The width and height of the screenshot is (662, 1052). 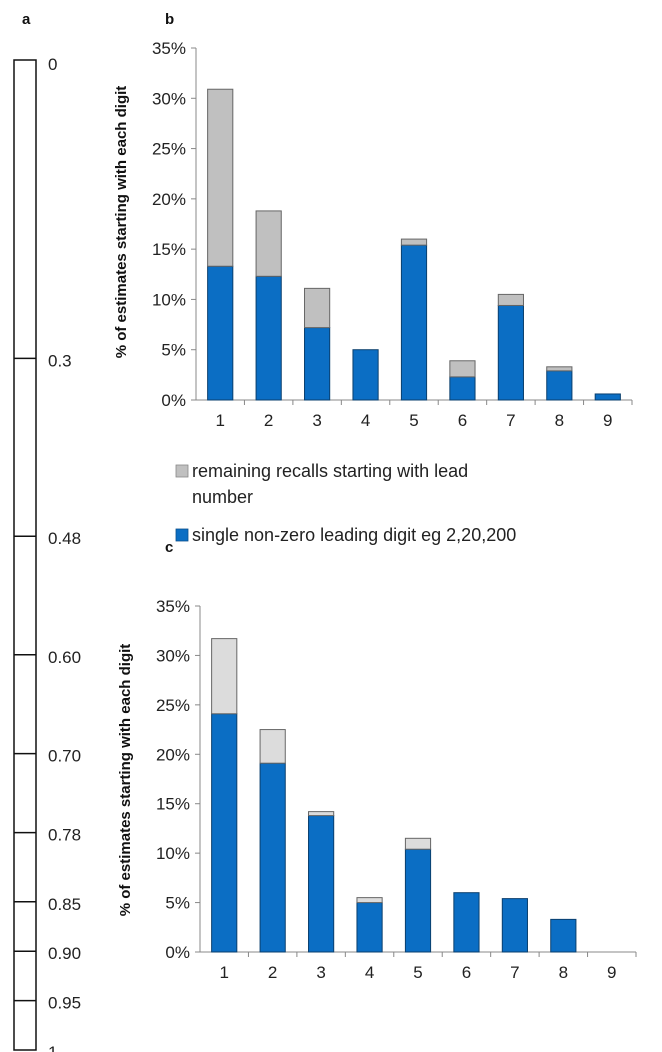 I want to click on scale-tick-label: 1, so click(x=52, y=1047).